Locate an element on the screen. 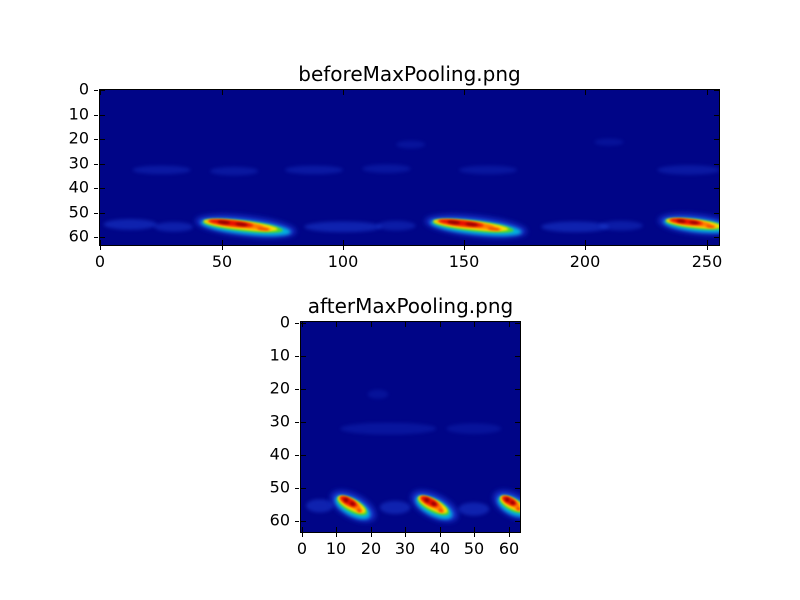 This screenshot has width=800, height=600. x-tick-label: 20 is located at coordinates (371, 548).